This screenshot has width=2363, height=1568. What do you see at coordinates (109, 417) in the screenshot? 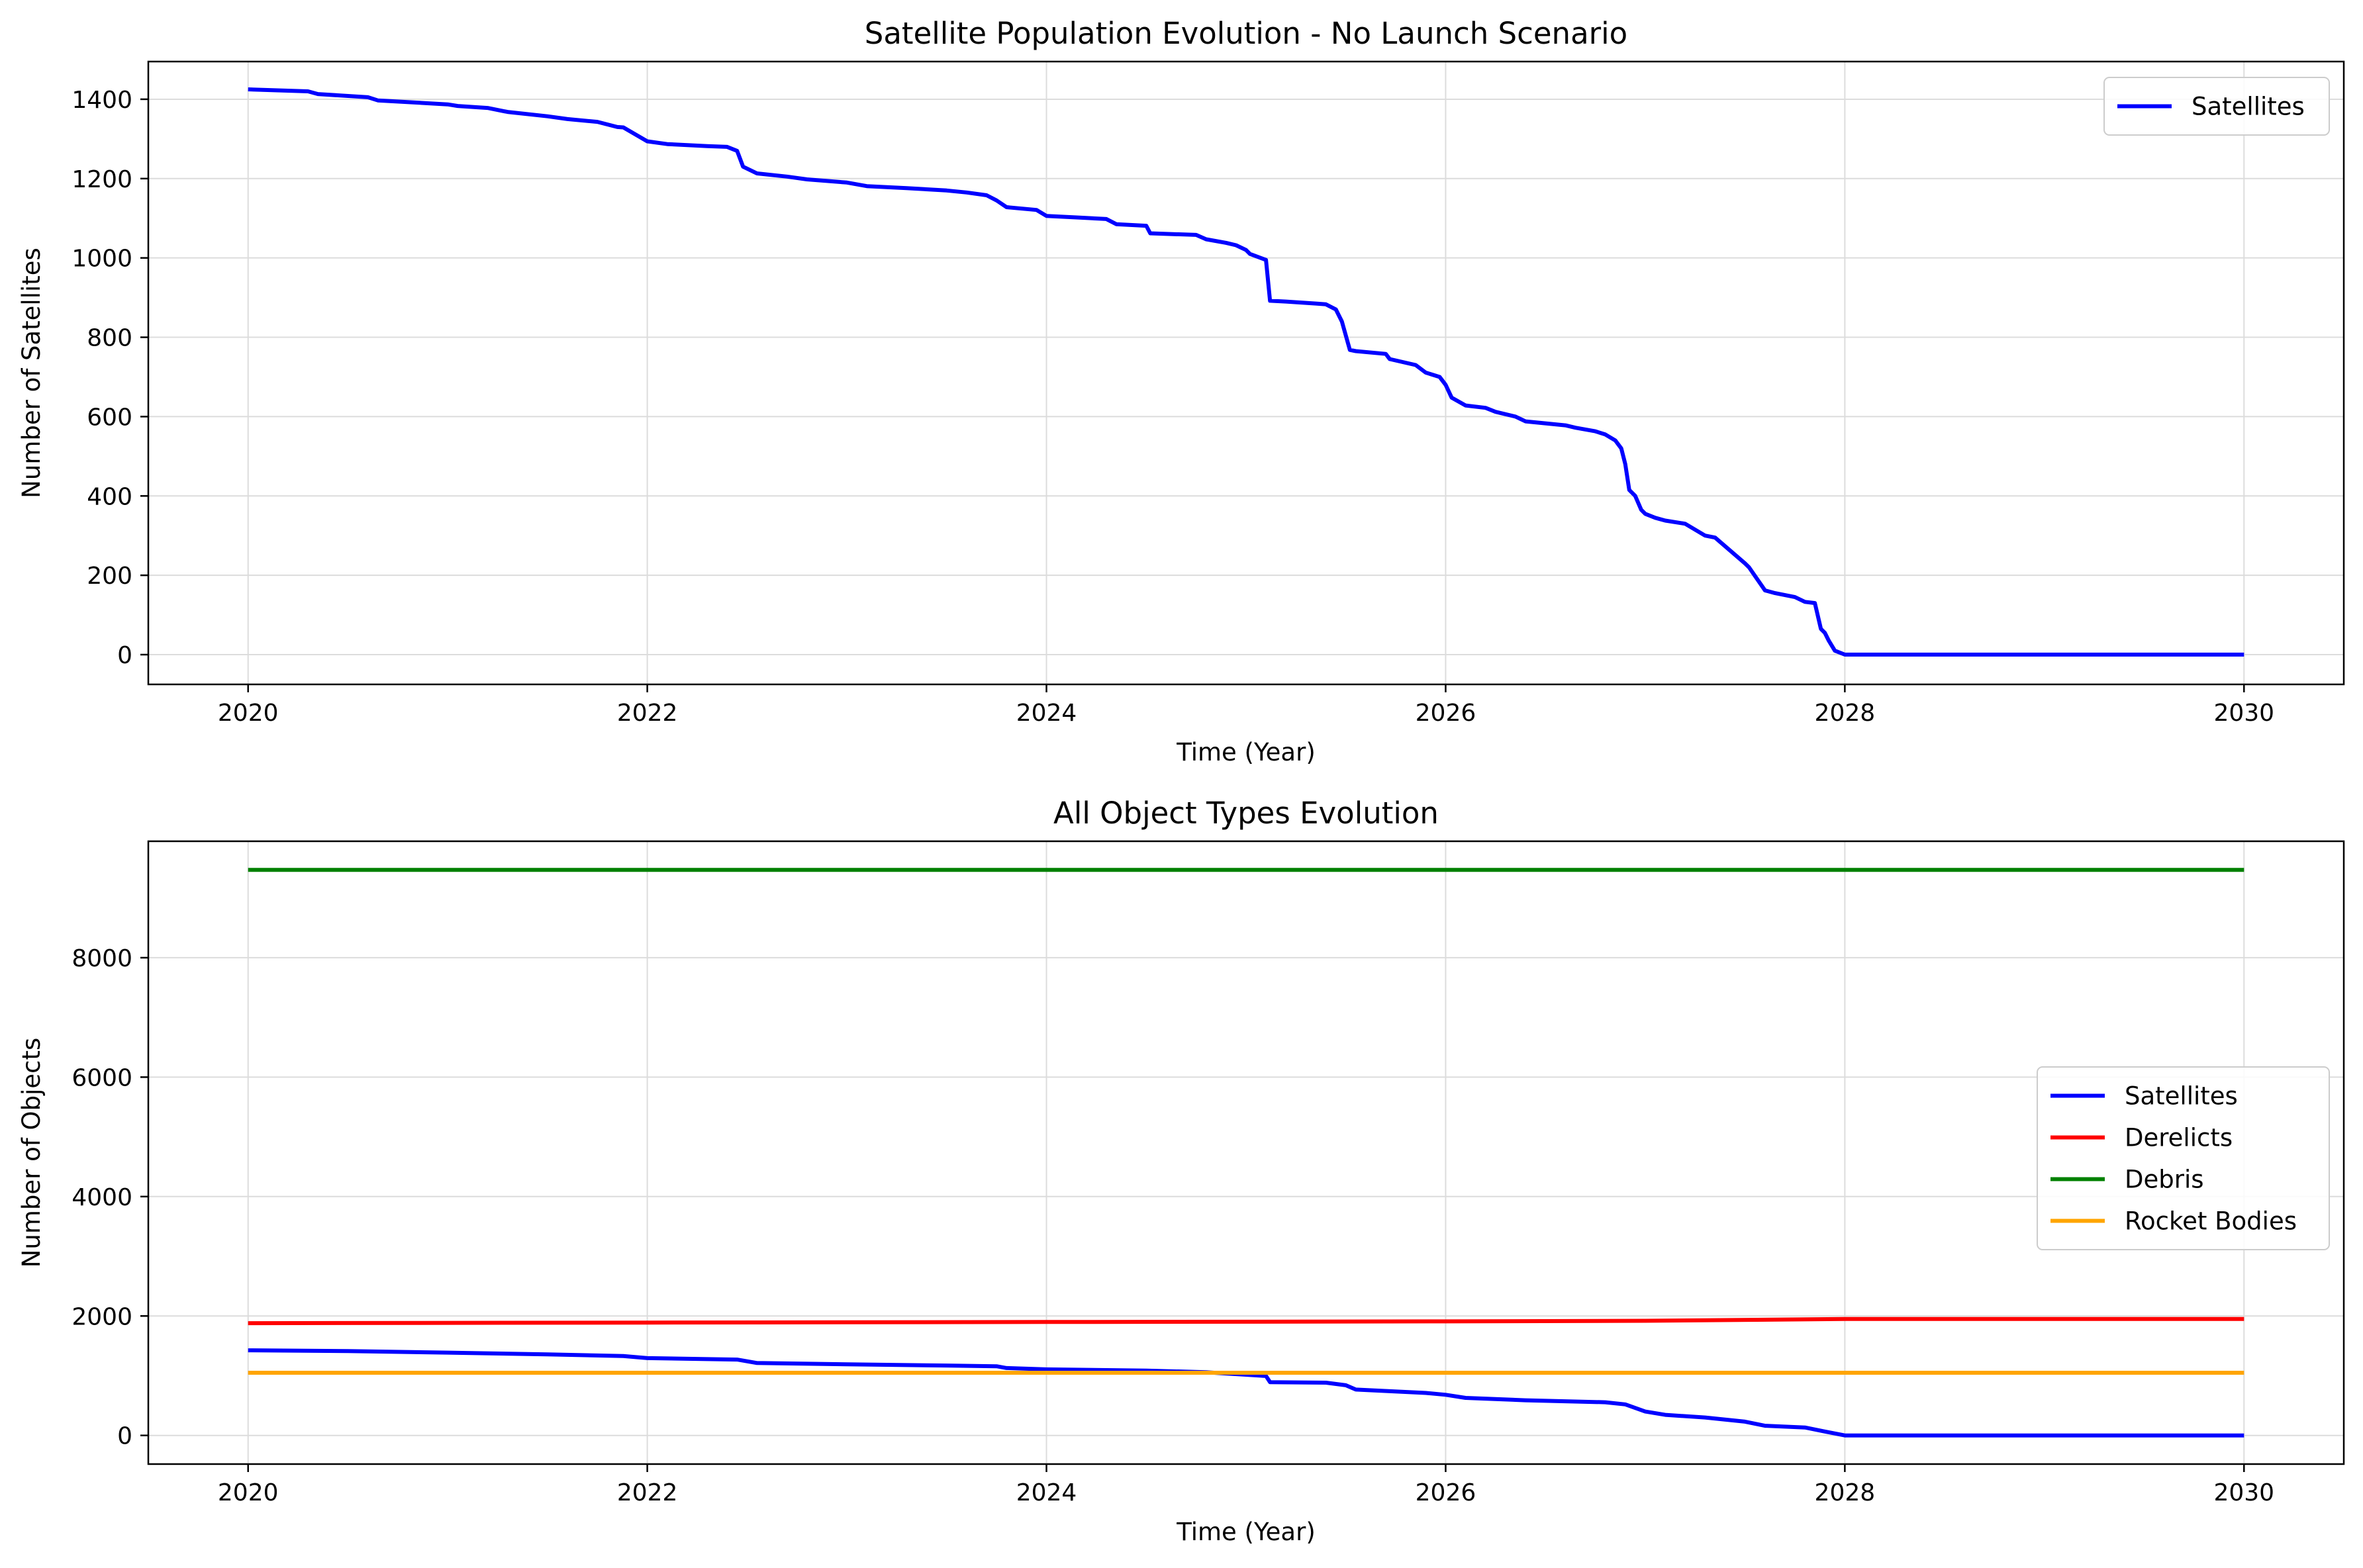
I see `y-tick-label: 600` at bounding box center [109, 417].